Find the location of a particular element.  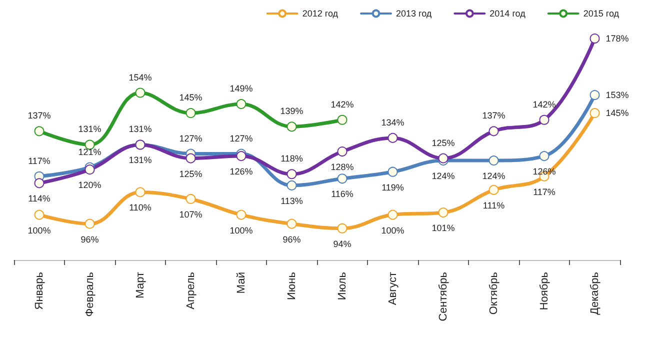

data-label: 118% is located at coordinates (291, 159).